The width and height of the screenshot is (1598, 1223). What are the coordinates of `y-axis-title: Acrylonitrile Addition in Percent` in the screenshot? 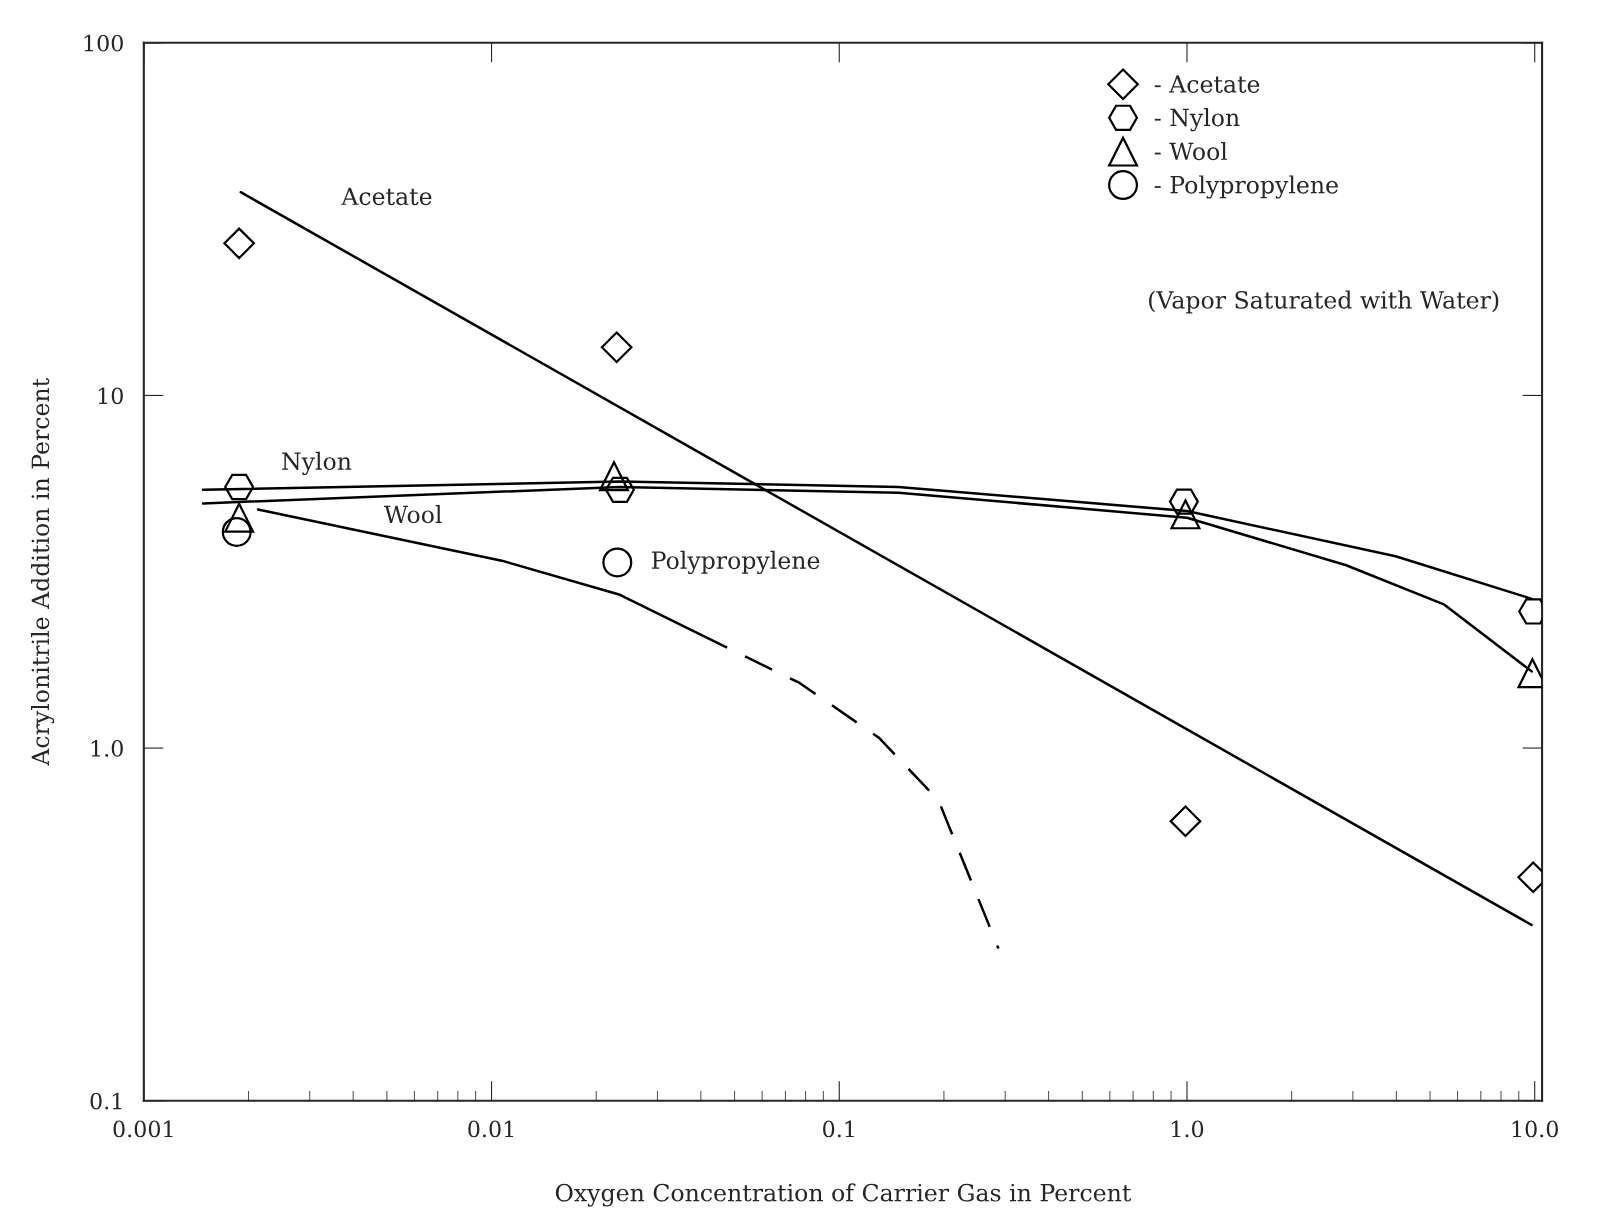 It's located at (42, 572).